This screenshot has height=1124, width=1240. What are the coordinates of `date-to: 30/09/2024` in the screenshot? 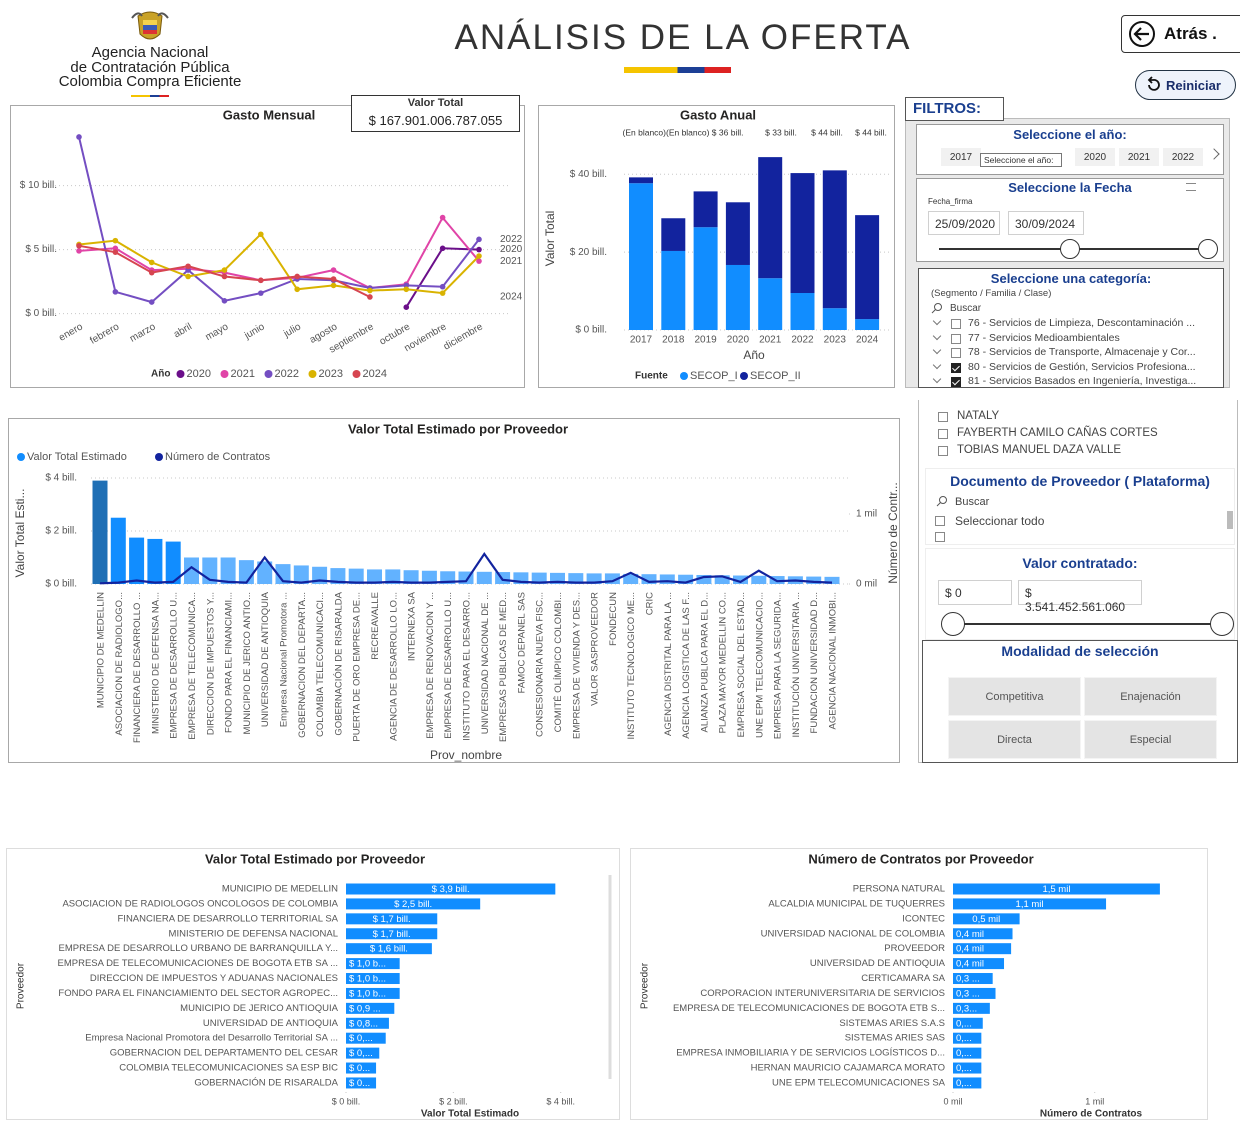 It's located at (1046, 223).